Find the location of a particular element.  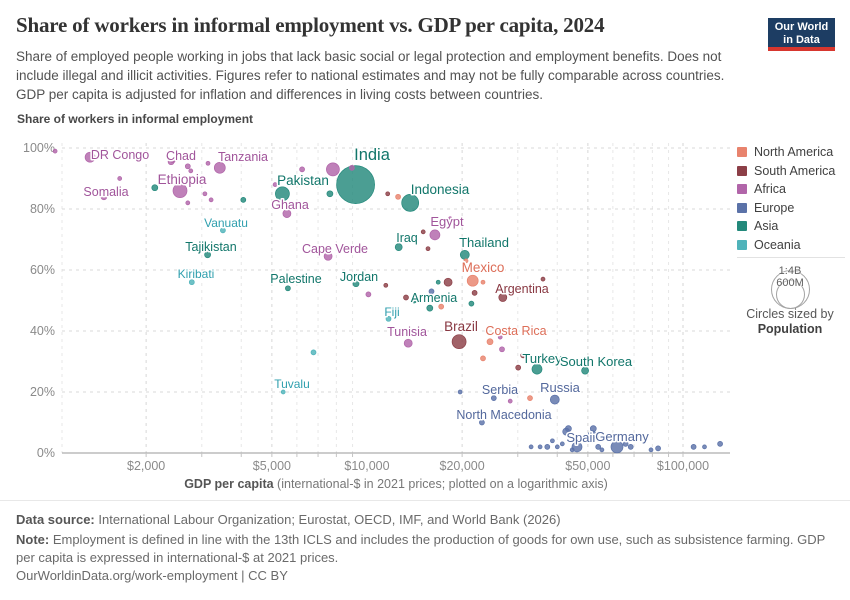

data-point-fiji is located at coordinates (388, 318).